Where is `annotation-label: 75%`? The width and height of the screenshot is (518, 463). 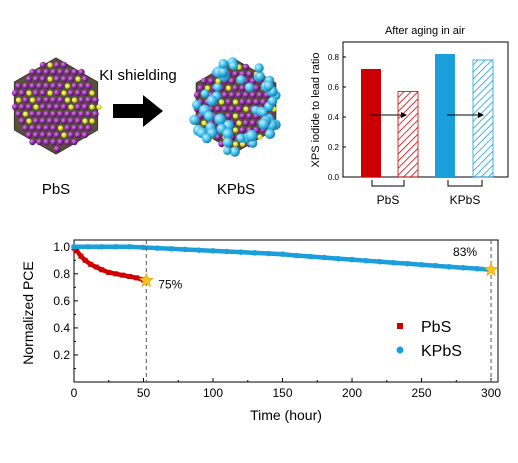 annotation-label: 75% is located at coordinates (170, 285).